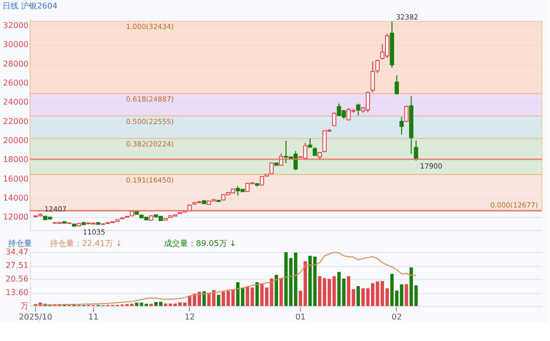 The image size is (550, 341). I want to click on x-tick-label: 12, so click(189, 317).